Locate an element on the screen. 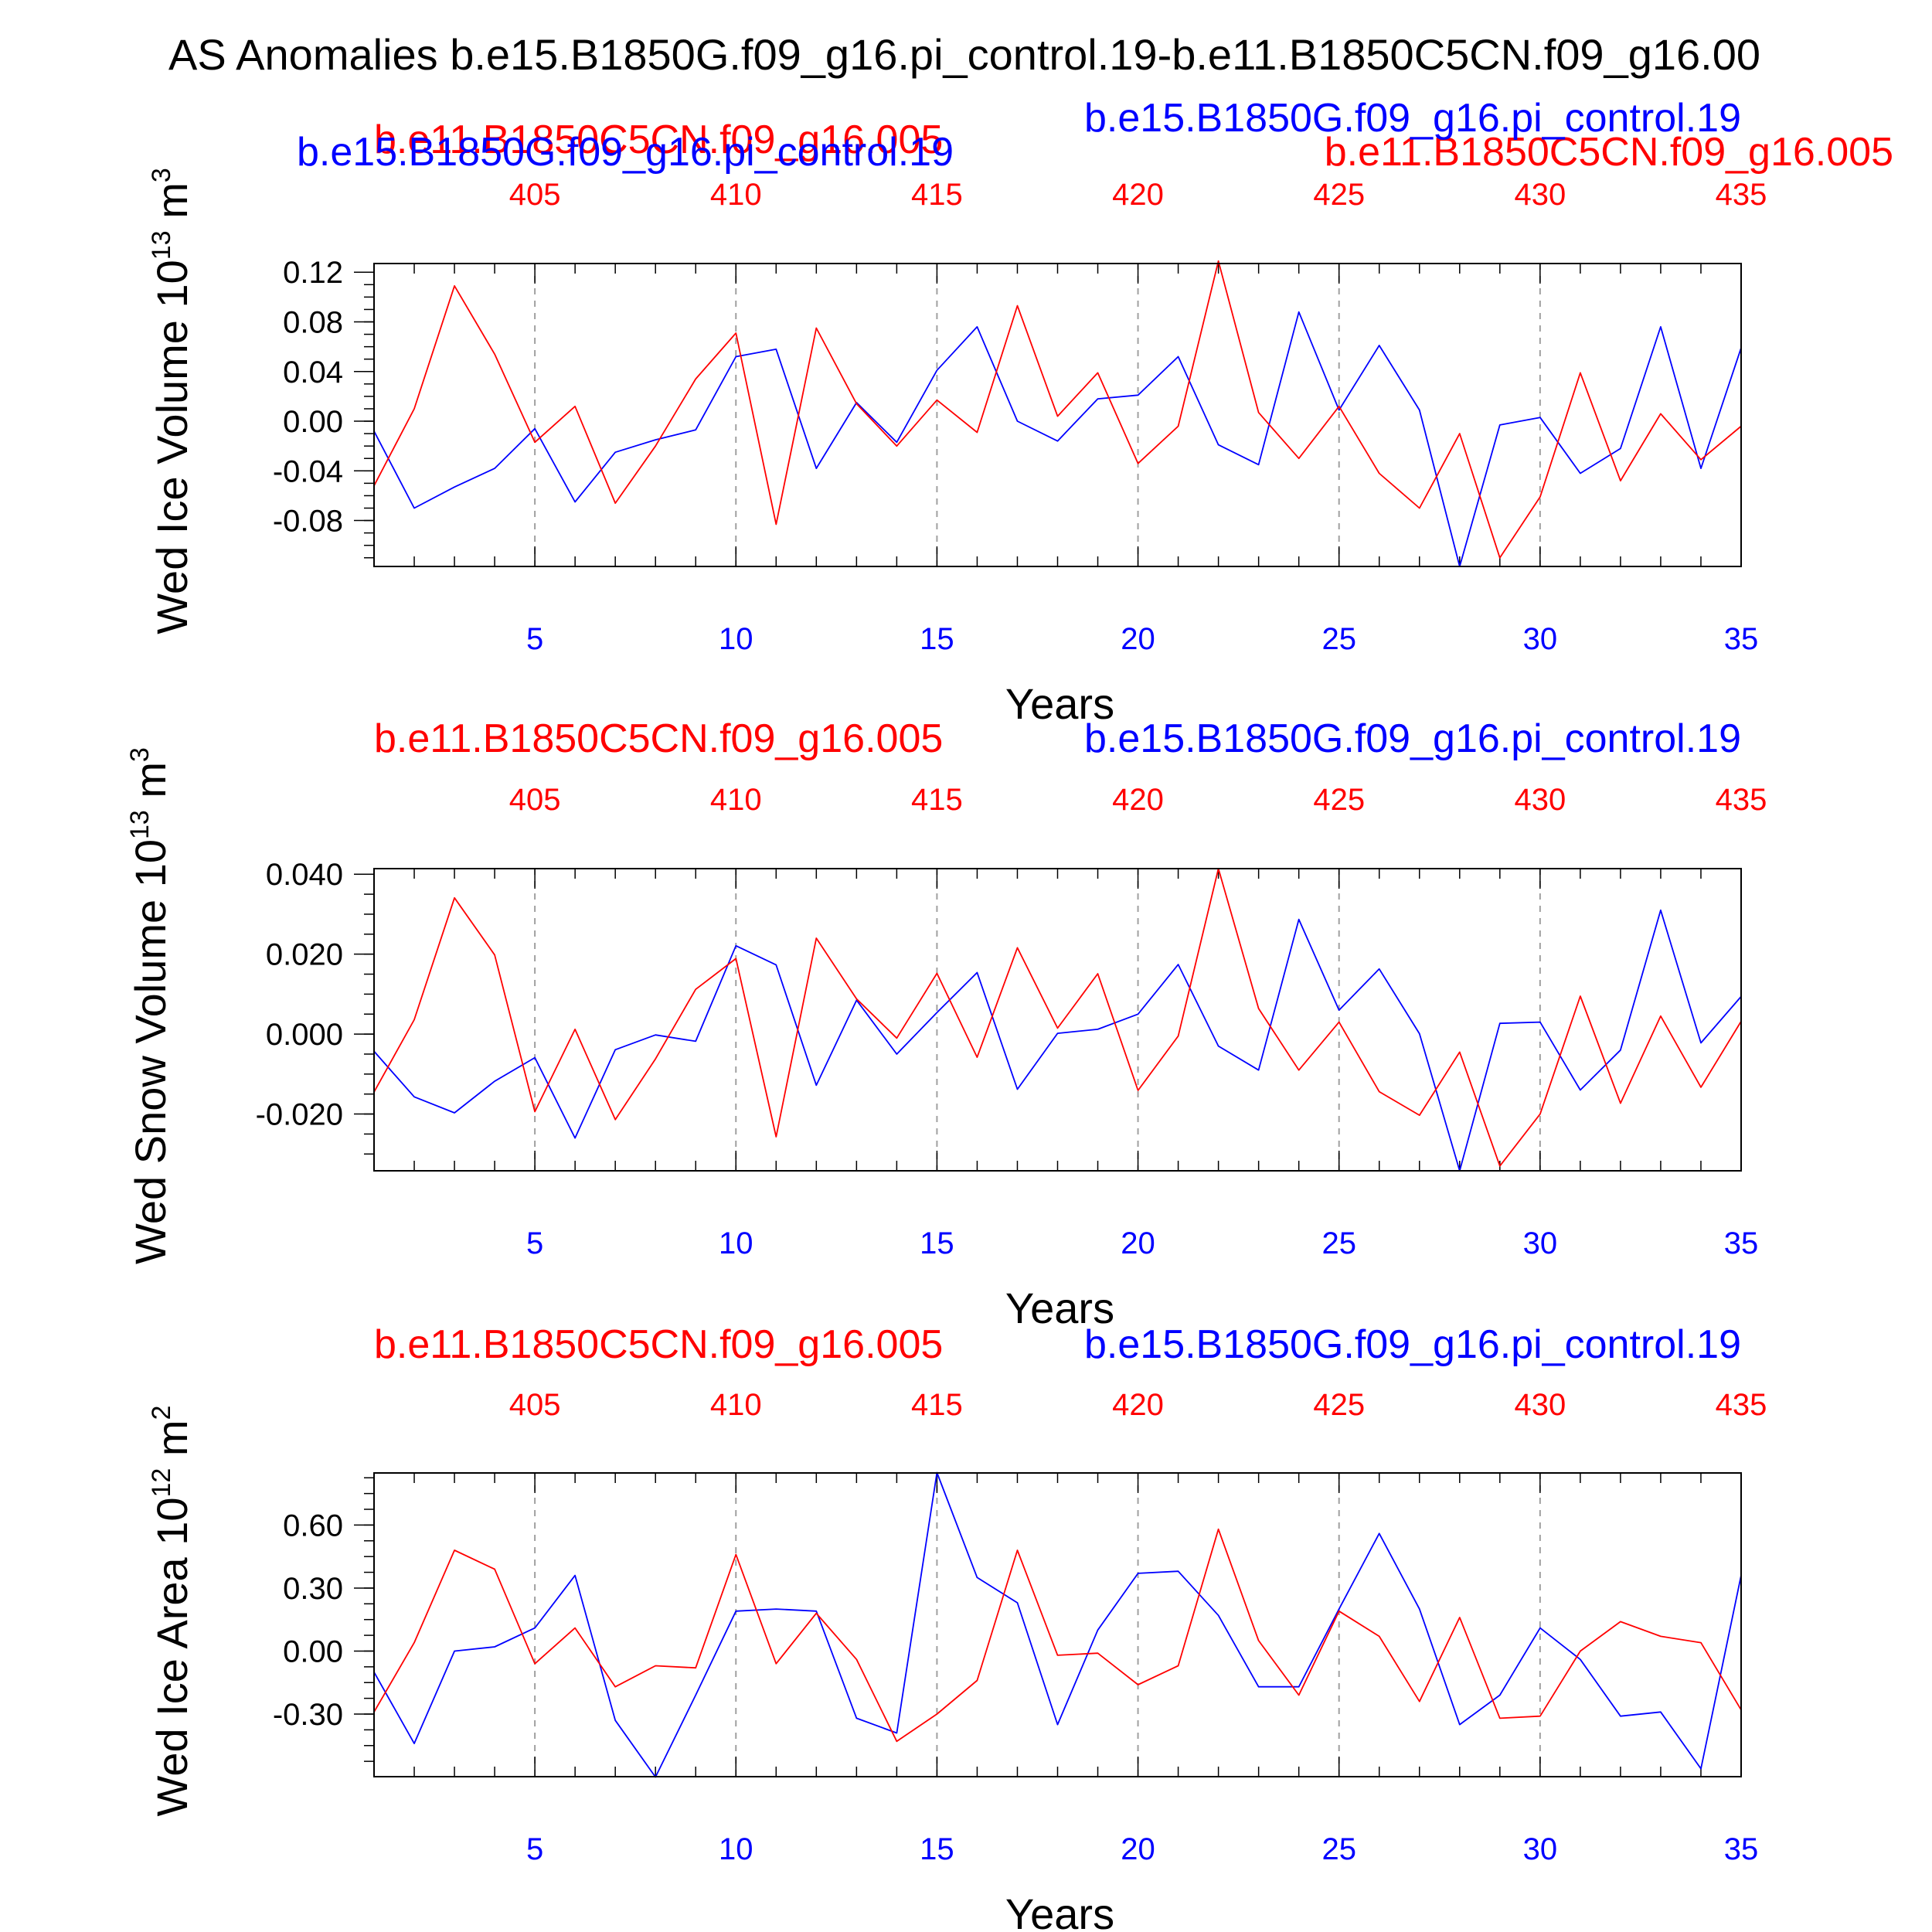 The width and height of the screenshot is (1932, 1932). y-tick-label: 0.60 is located at coordinates (313, 1526).